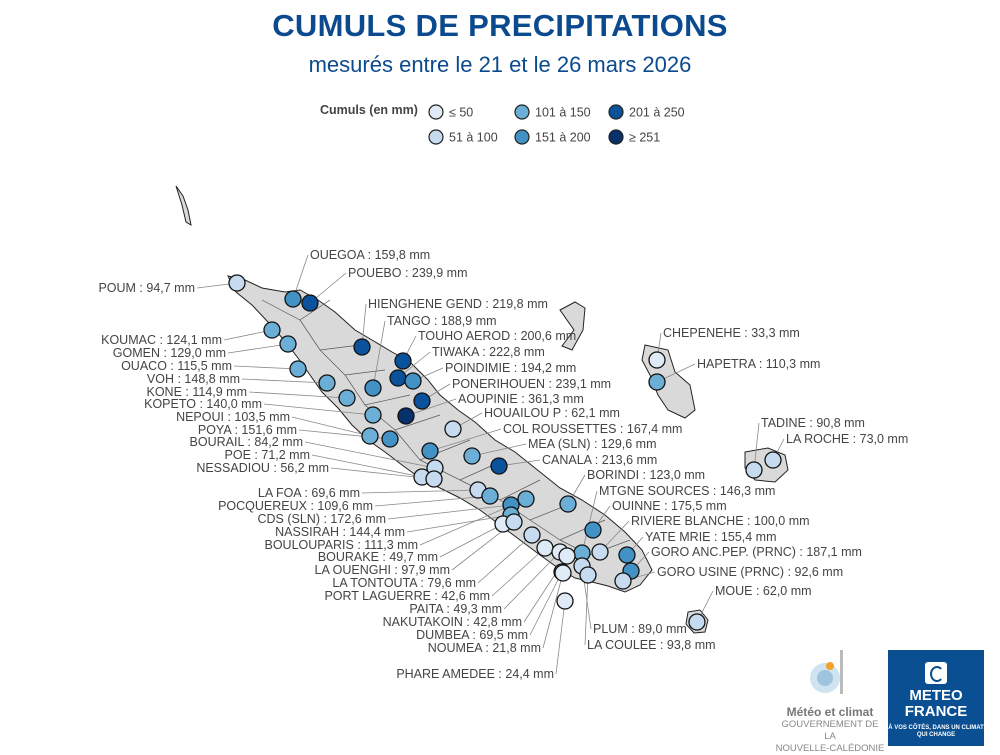 Image resolution: width=1000 pixels, height=755 pixels. Describe the element at coordinates (936, 711) in the screenshot. I see `meteo-france-line2: FRANCE` at that location.